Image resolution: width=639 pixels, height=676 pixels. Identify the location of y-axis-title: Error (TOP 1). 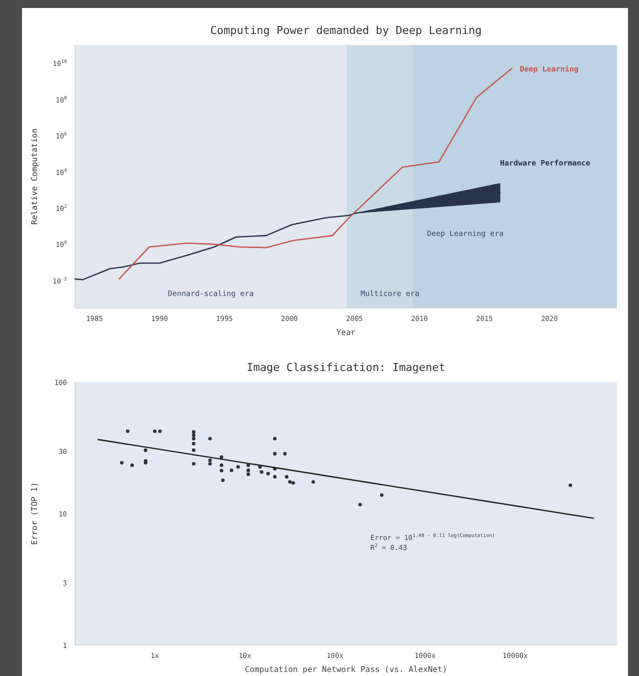
(34, 513).